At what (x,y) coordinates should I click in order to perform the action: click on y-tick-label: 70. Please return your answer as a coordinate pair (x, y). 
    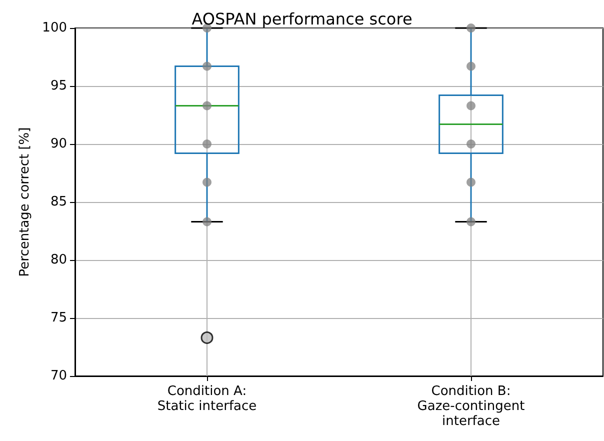
    Looking at the image, I should click on (58, 376).